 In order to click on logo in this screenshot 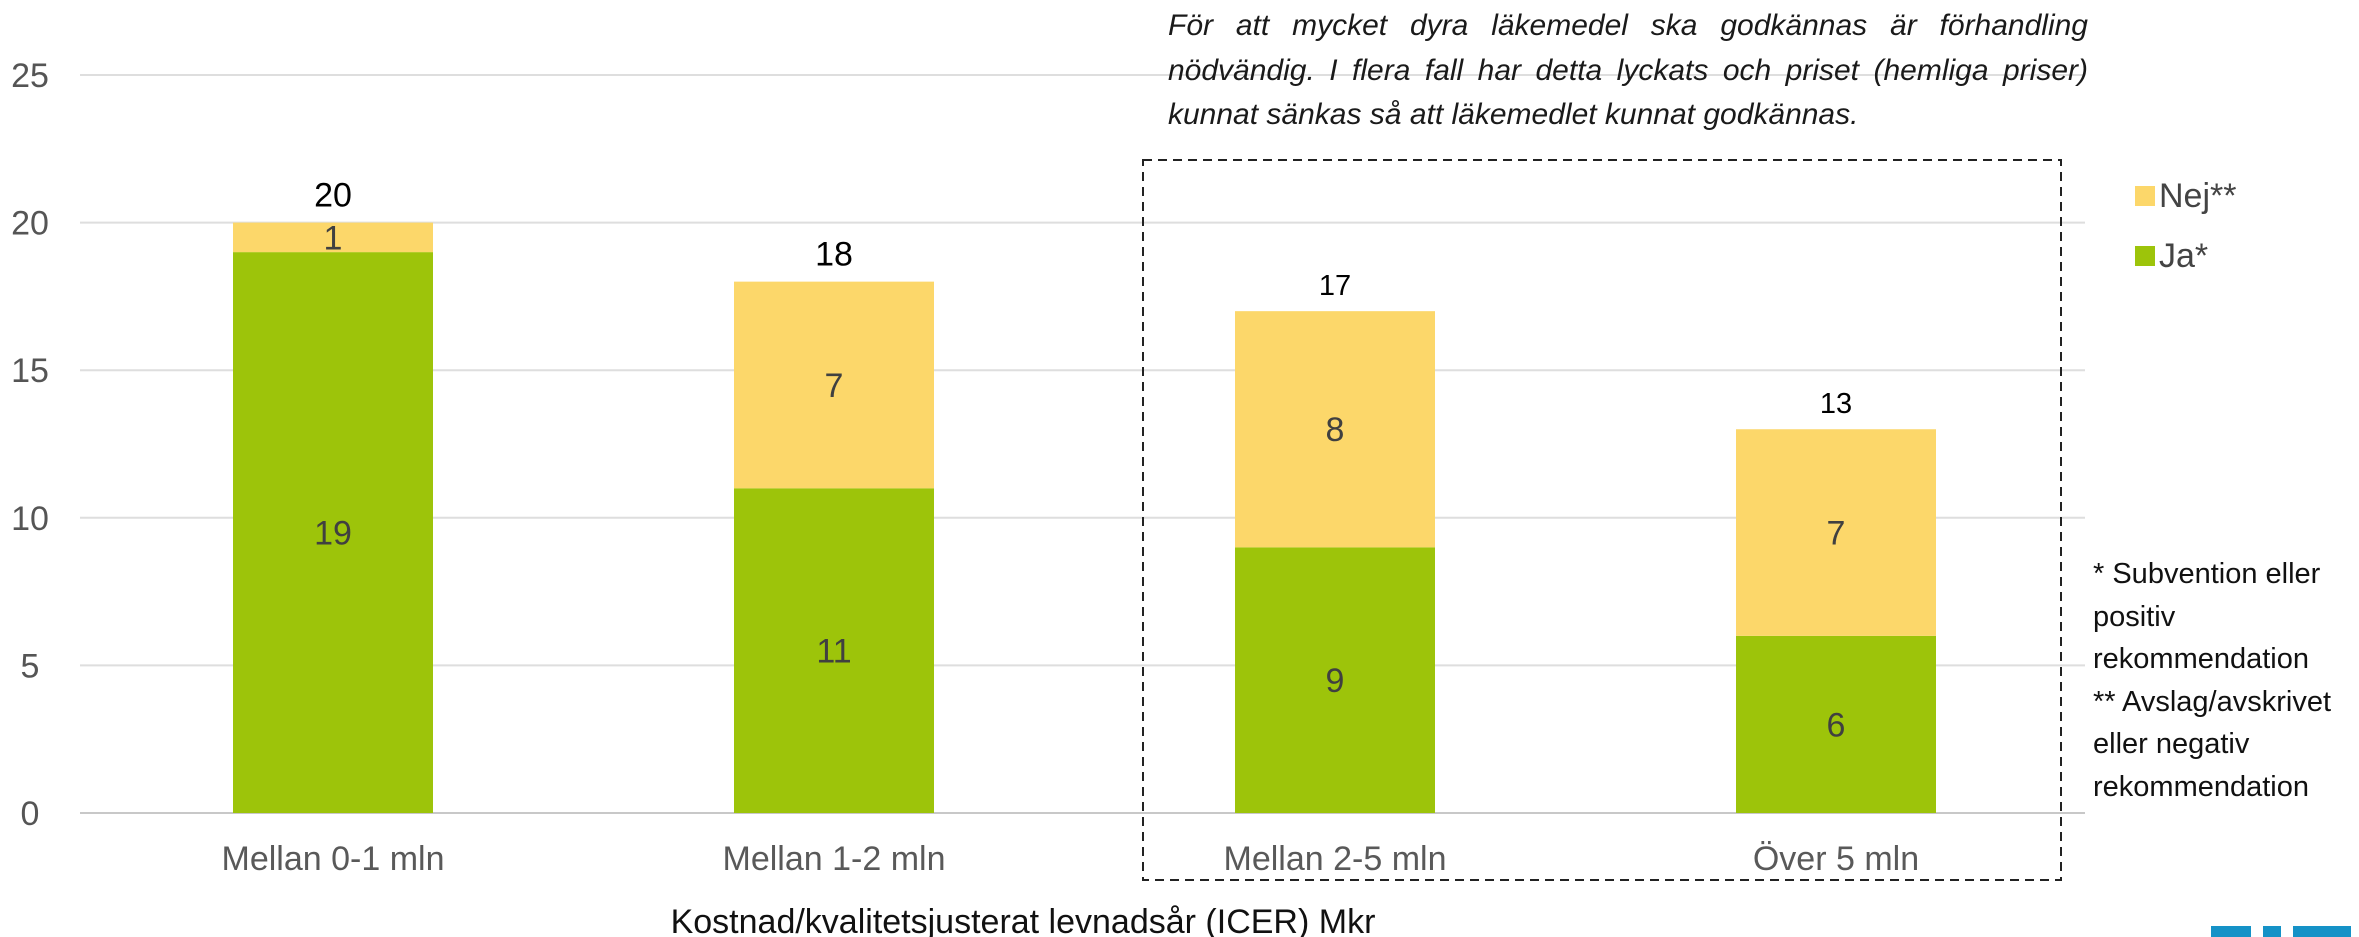, I will do `click(2281, 931)`.